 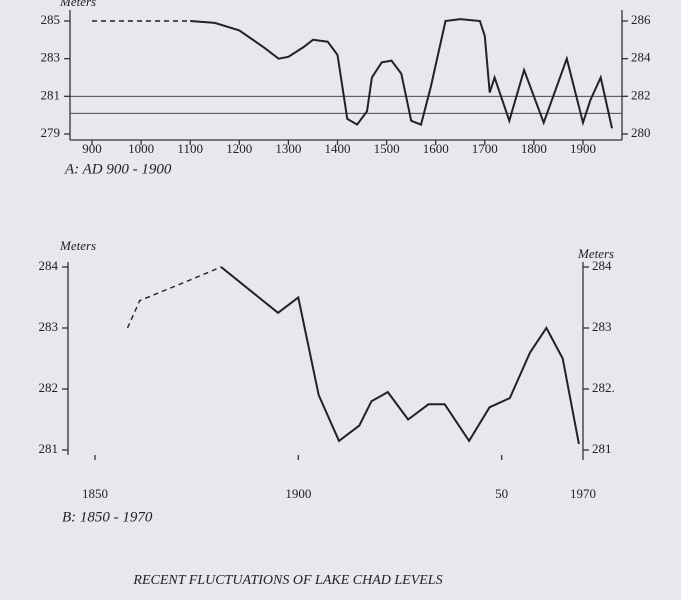 What do you see at coordinates (92, 148) in the screenshot?
I see `x-tick-label: 900` at bounding box center [92, 148].